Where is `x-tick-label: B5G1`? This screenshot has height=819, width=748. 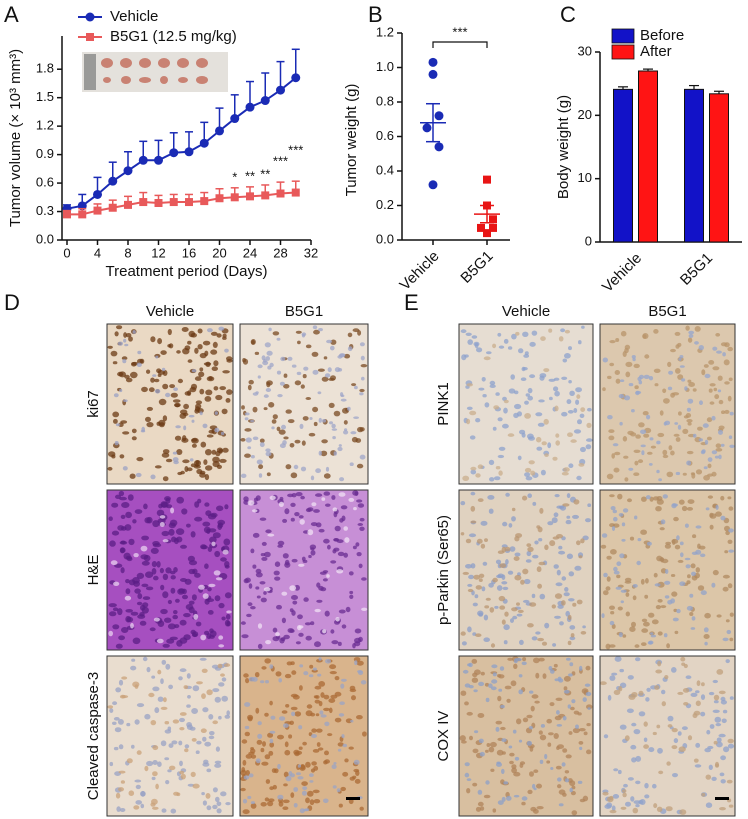
x-tick-label: B5G1 is located at coordinates (696, 269).